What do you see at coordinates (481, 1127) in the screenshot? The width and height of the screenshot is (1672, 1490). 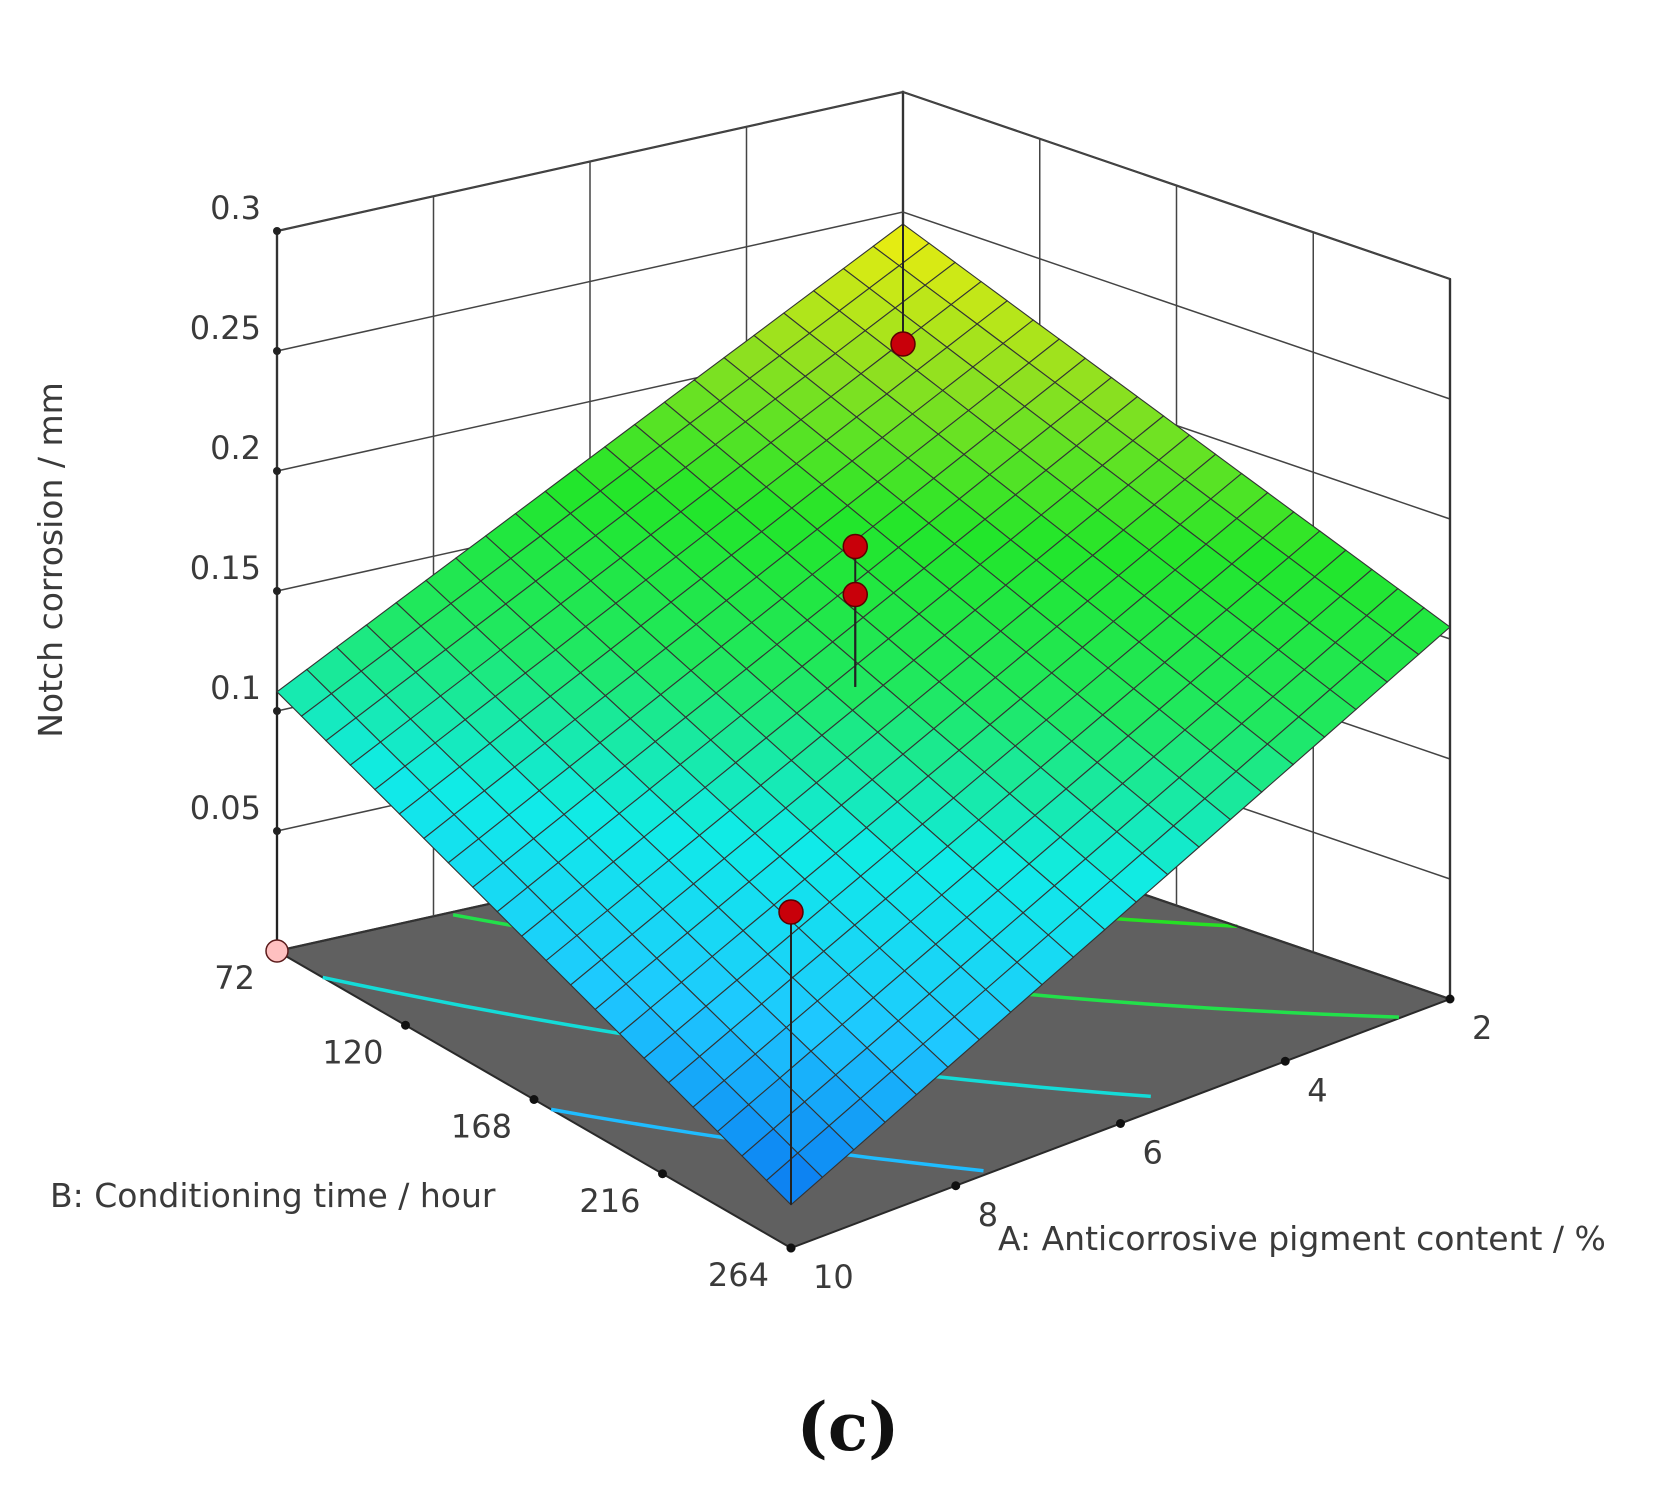 I see `b-tick-label: 168` at bounding box center [481, 1127].